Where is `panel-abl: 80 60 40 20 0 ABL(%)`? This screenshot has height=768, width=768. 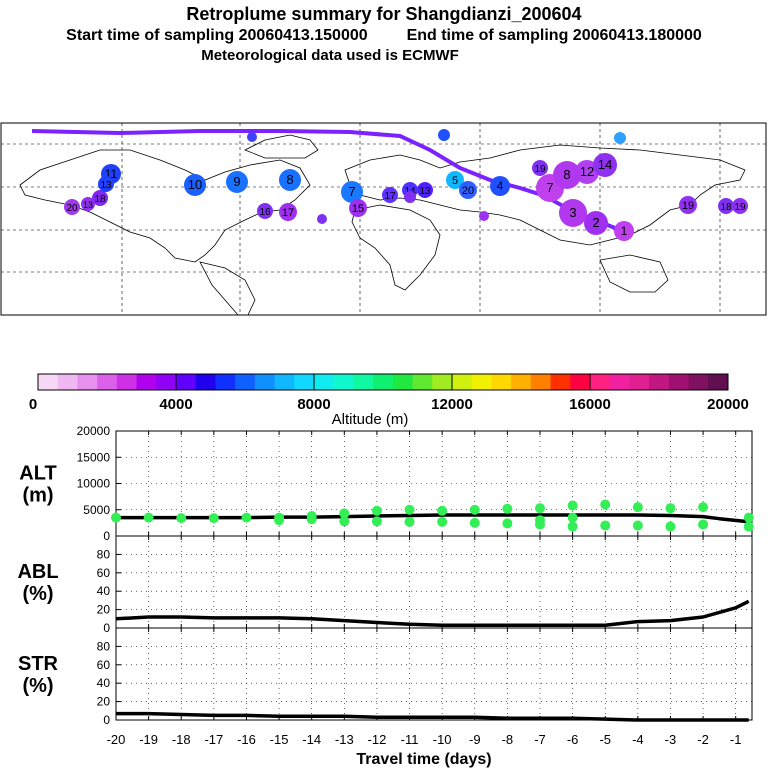 panel-abl: 80 60 40 20 0 ABL(%) is located at coordinates (385, 585).